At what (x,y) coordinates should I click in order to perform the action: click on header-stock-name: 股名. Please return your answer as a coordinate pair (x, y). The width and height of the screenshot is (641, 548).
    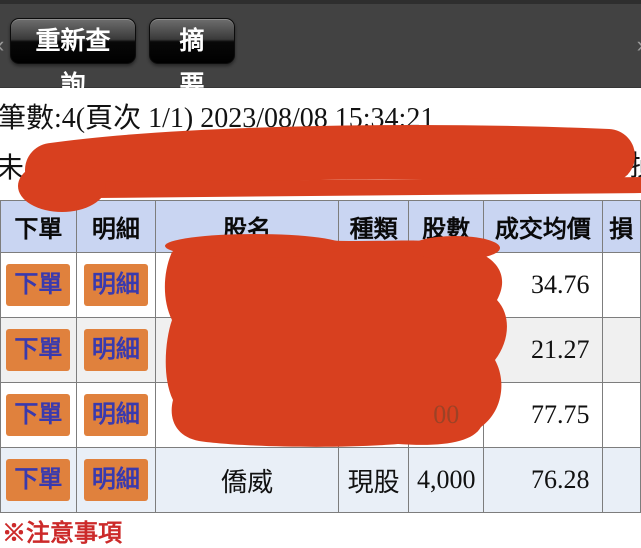
    Looking at the image, I should click on (247, 226).